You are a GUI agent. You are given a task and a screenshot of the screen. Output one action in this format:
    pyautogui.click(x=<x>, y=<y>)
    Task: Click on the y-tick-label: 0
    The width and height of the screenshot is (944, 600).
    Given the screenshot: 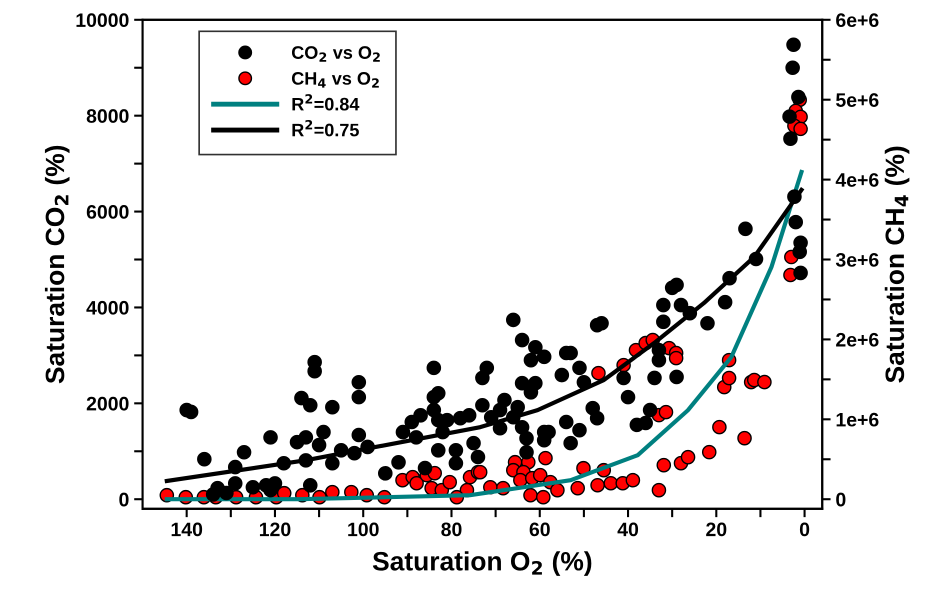 What is the action you would take?
    pyautogui.click(x=124, y=499)
    